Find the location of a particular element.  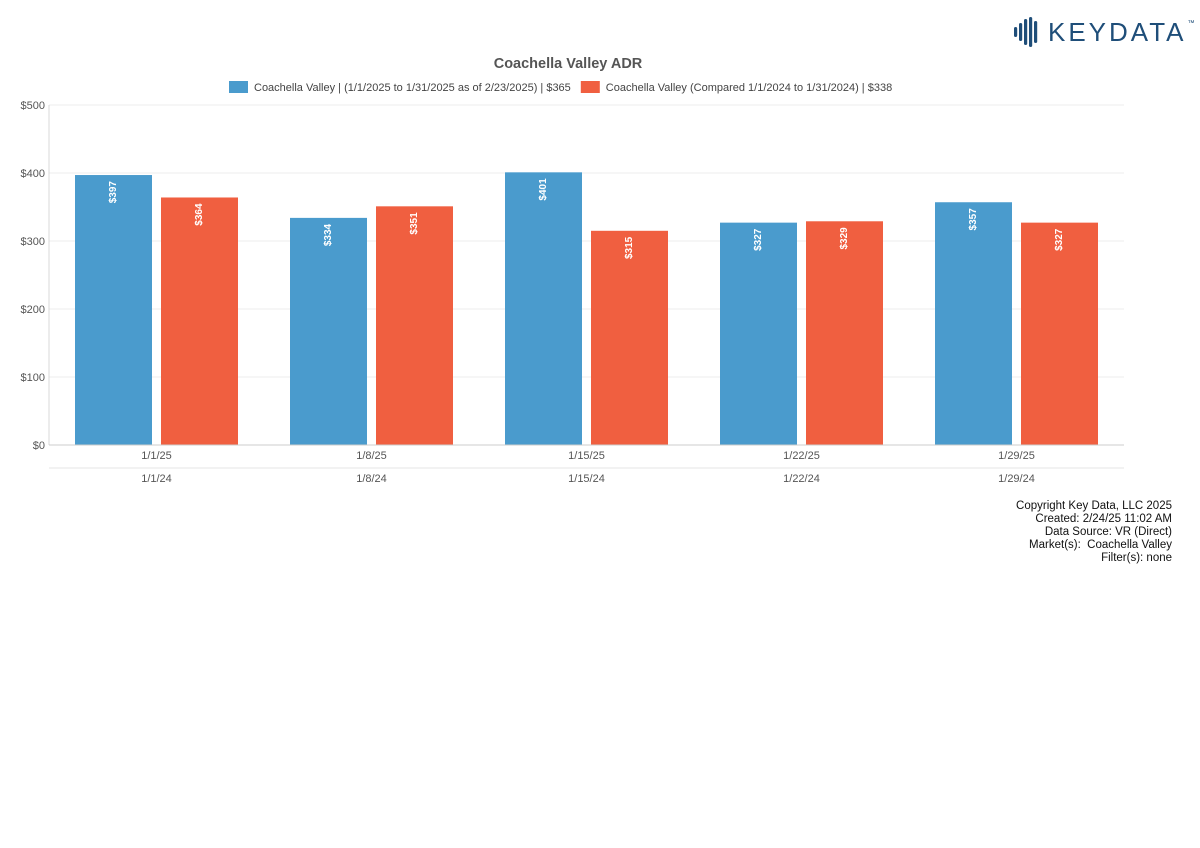

x-secondary-tick-label: 1/29/24 is located at coordinates (1016, 479).